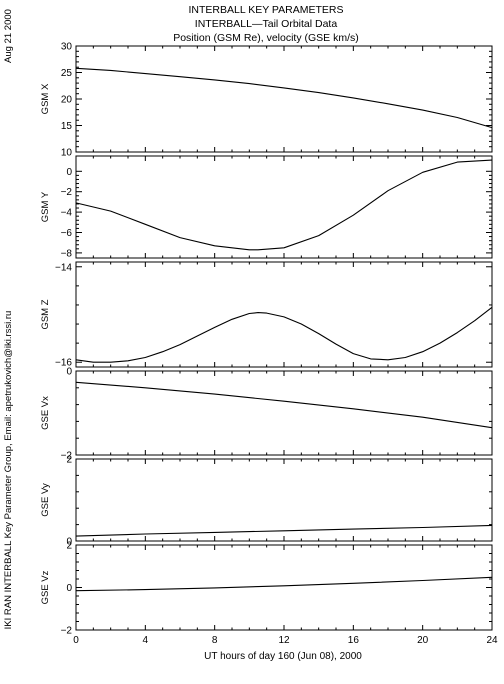 The height and width of the screenshot is (684, 504). Describe the element at coordinates (69, 172) in the screenshot. I see `y-tick-label-1-4: 0` at that location.